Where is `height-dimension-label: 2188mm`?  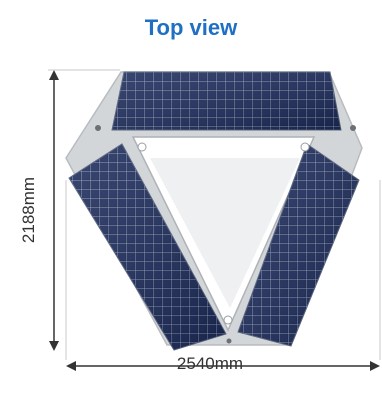
height-dimension-label: 2188mm is located at coordinates (28, 210).